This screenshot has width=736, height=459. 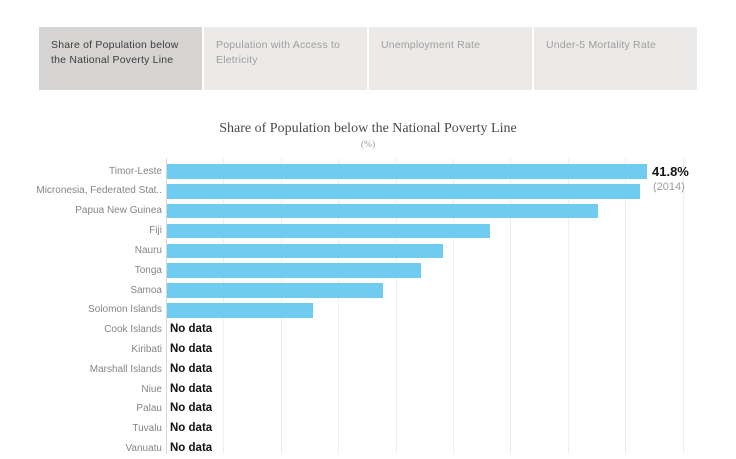 I want to click on category-label: Fiji, so click(x=155, y=231).